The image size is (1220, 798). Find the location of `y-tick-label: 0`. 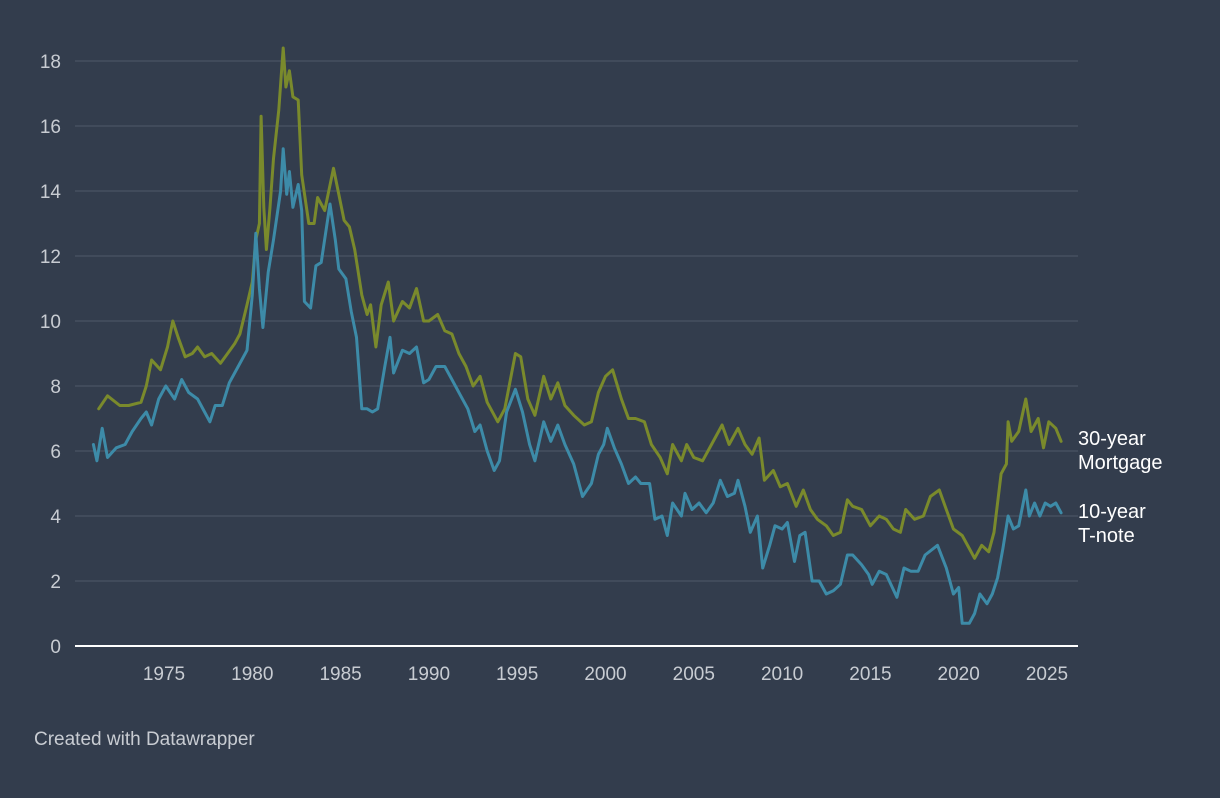

y-tick-label: 0 is located at coordinates (55, 647).